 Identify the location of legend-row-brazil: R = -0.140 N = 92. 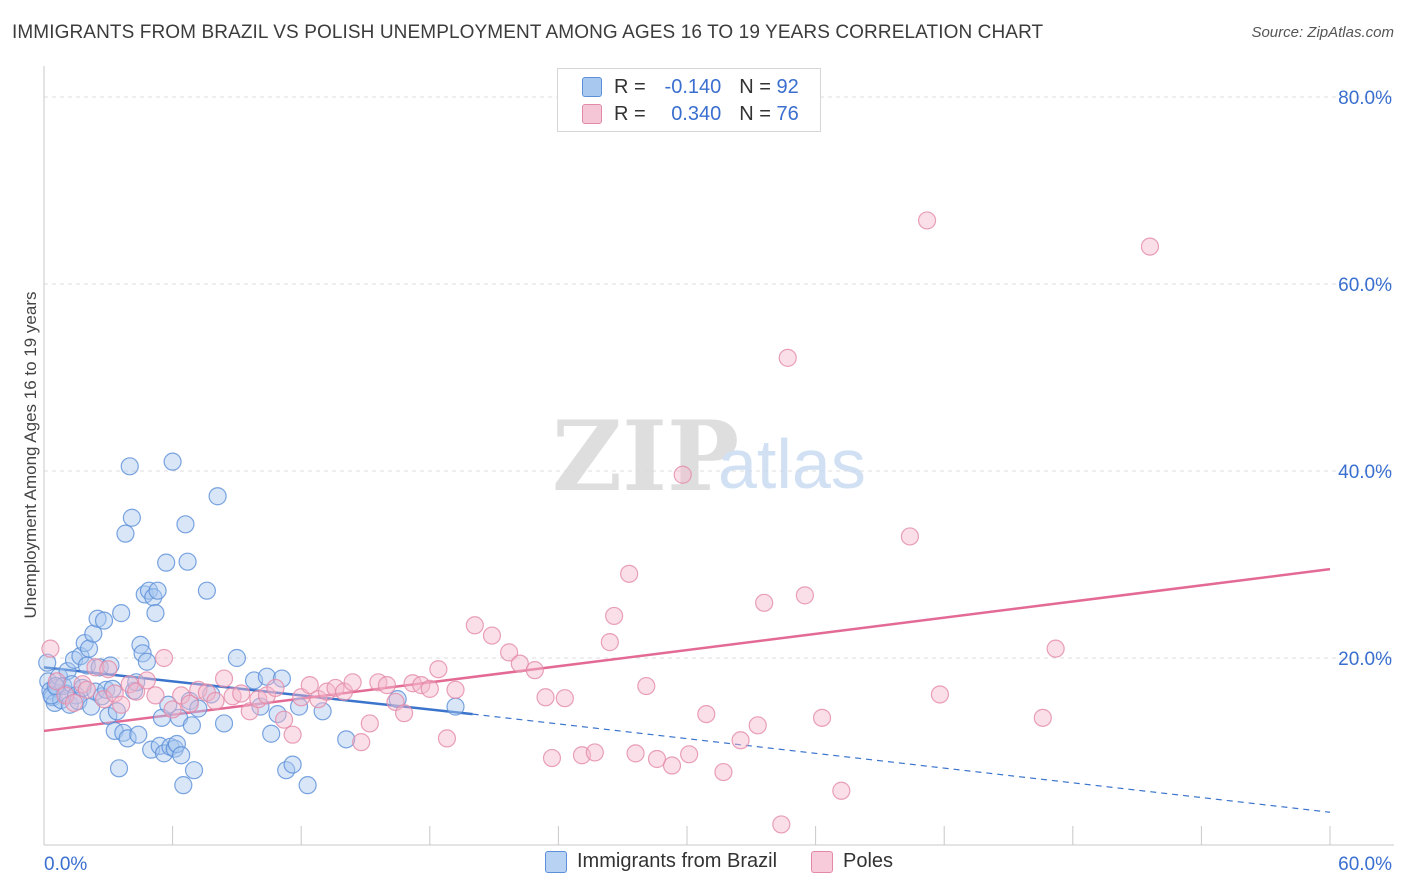
(690, 87).